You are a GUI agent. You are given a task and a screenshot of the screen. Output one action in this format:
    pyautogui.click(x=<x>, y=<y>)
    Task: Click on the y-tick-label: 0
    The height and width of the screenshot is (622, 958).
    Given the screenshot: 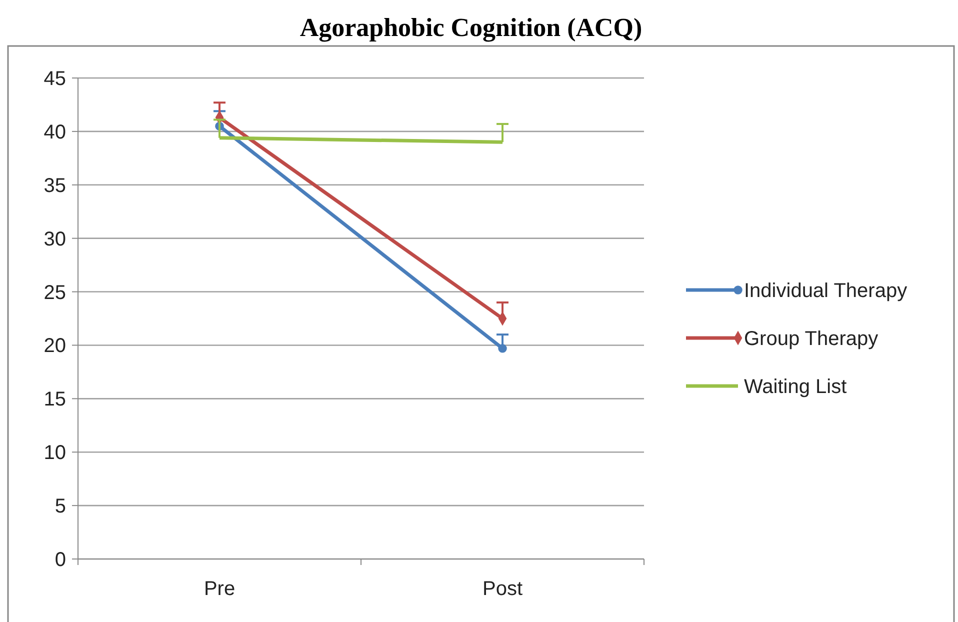 What is the action you would take?
    pyautogui.click(x=60, y=560)
    